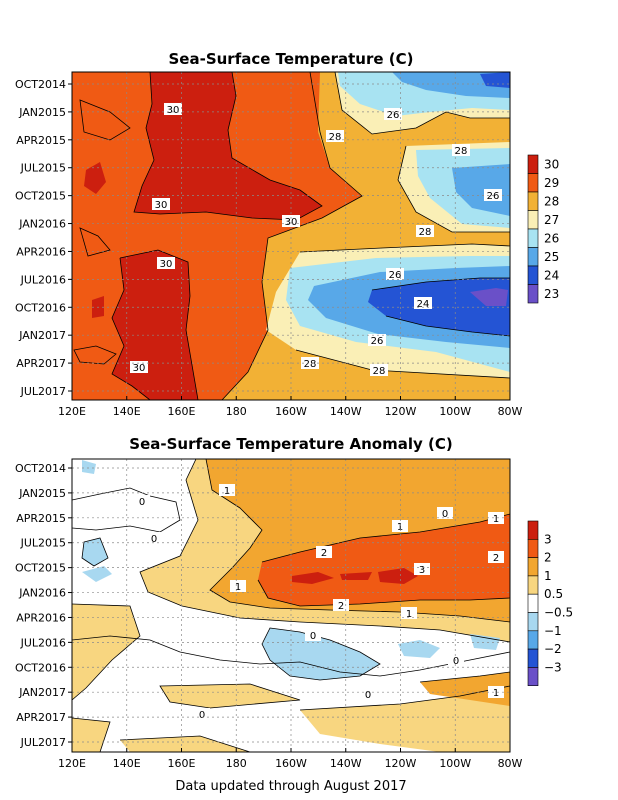 This screenshot has width=618, height=800. I want to click on anomaly-label-13: 0, so click(456, 660).